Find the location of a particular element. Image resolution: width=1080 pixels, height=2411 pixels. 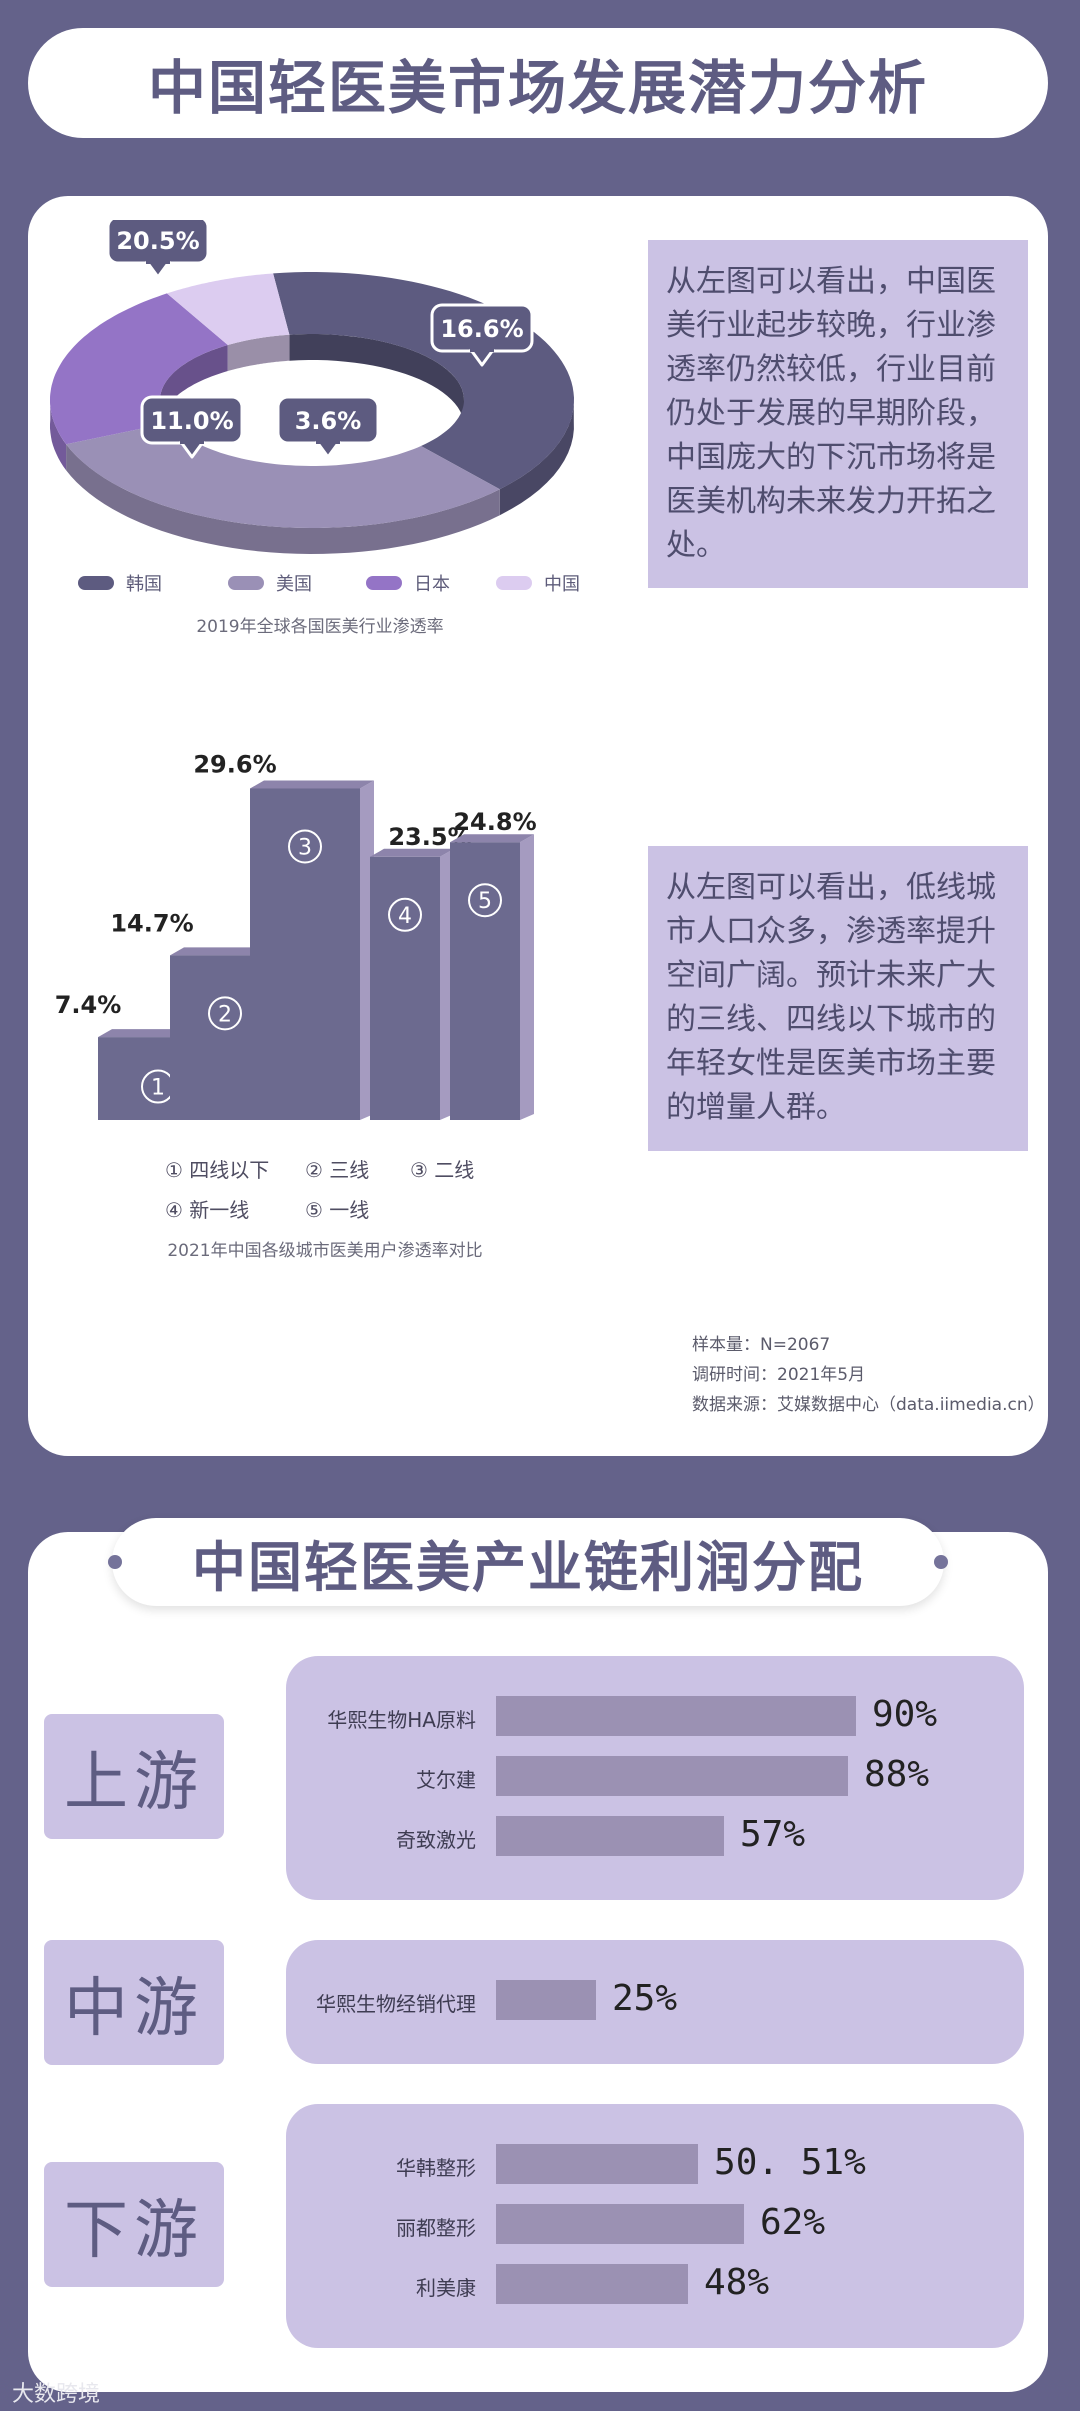

chain-row: 华韩整形 50. 51% is located at coordinates (655, 2163).